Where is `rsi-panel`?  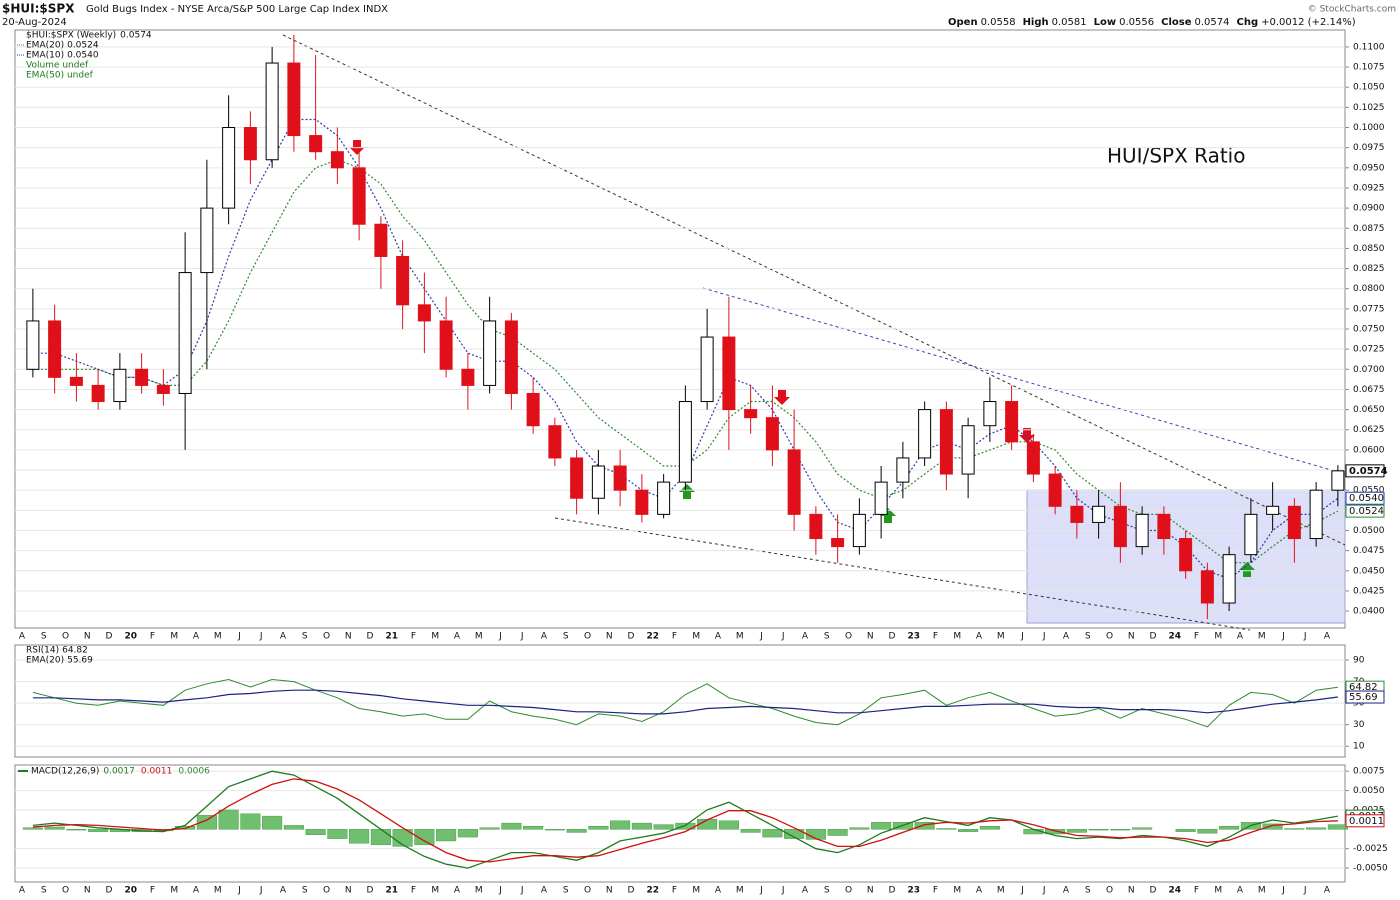 rsi-panel is located at coordinates (680, 701).